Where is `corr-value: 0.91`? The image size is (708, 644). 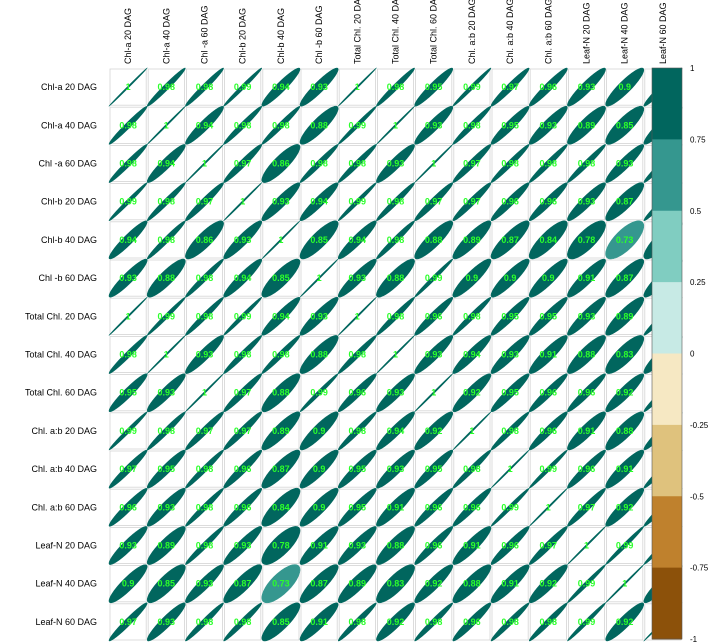
corr-value: 0.91 is located at coordinates (396, 507).